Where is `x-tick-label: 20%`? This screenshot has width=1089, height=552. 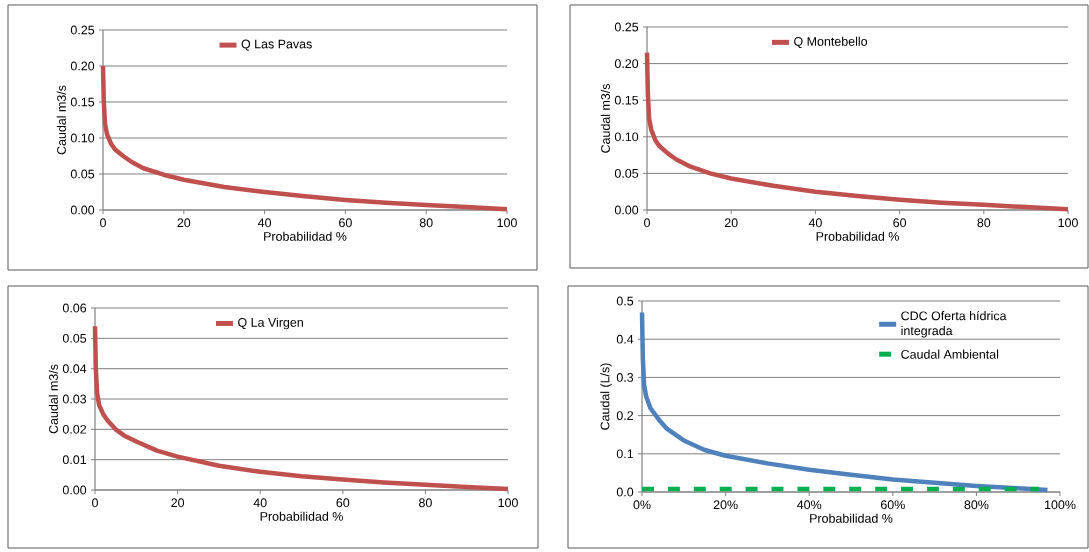 x-tick-label: 20% is located at coordinates (725, 505).